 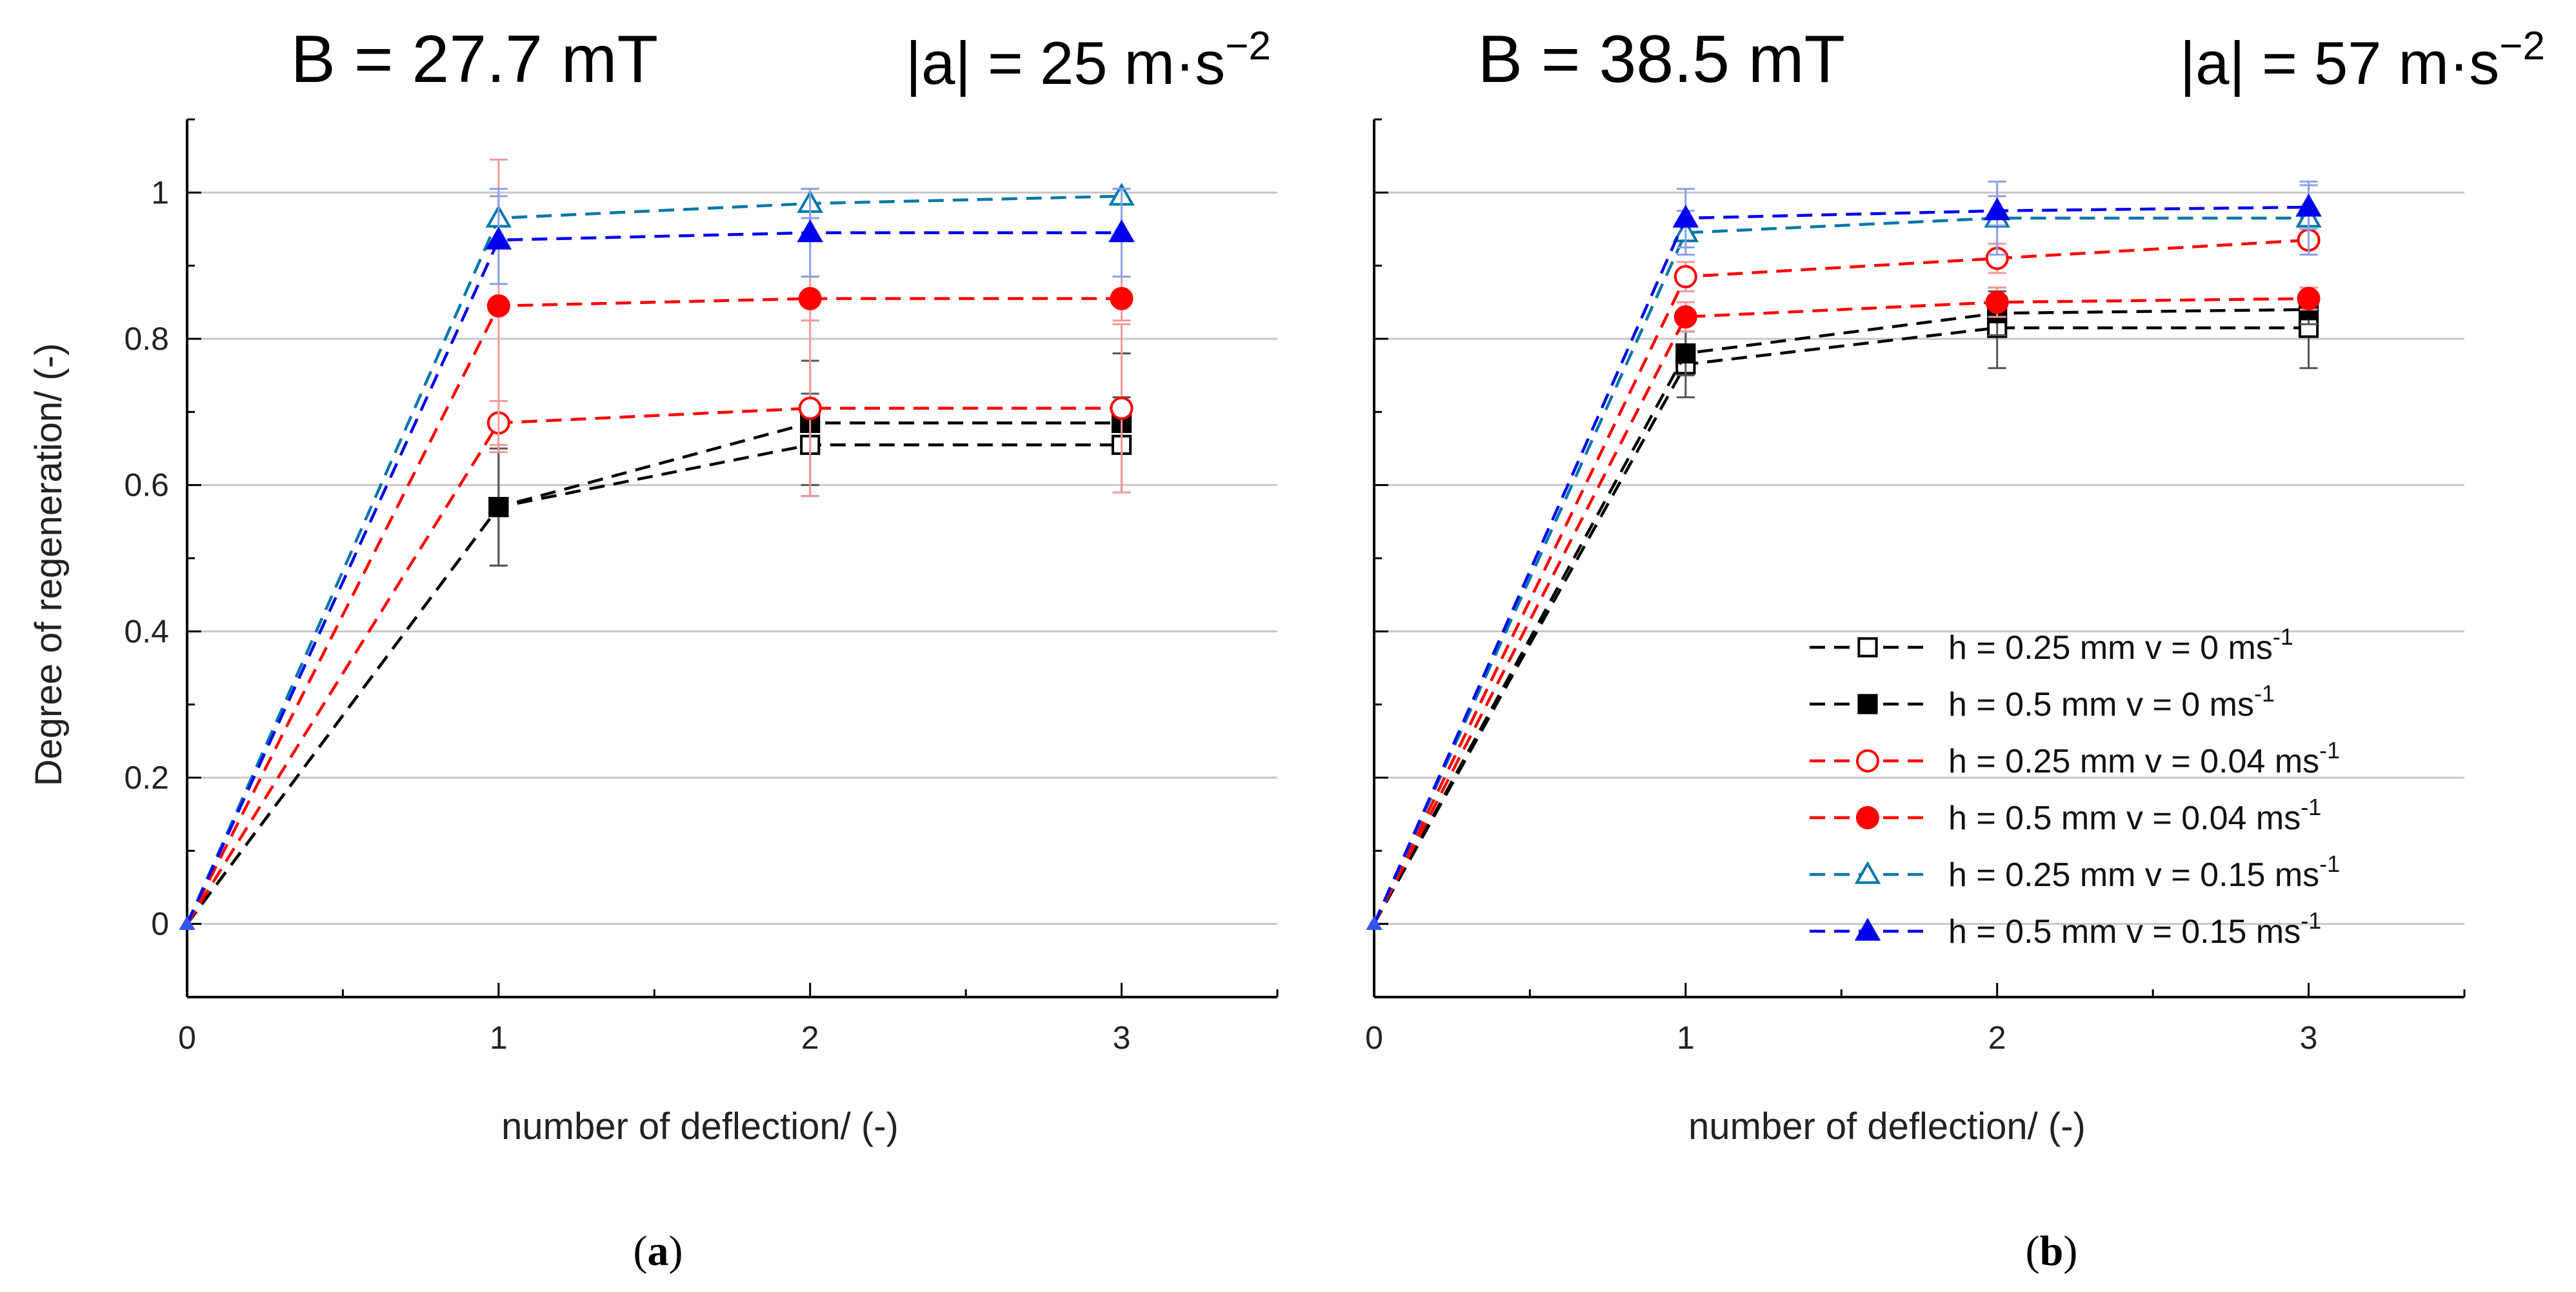 I want to click on legend-label: h = 0.25 mm v = 0.04 ms-1, so click(x=2144, y=758).